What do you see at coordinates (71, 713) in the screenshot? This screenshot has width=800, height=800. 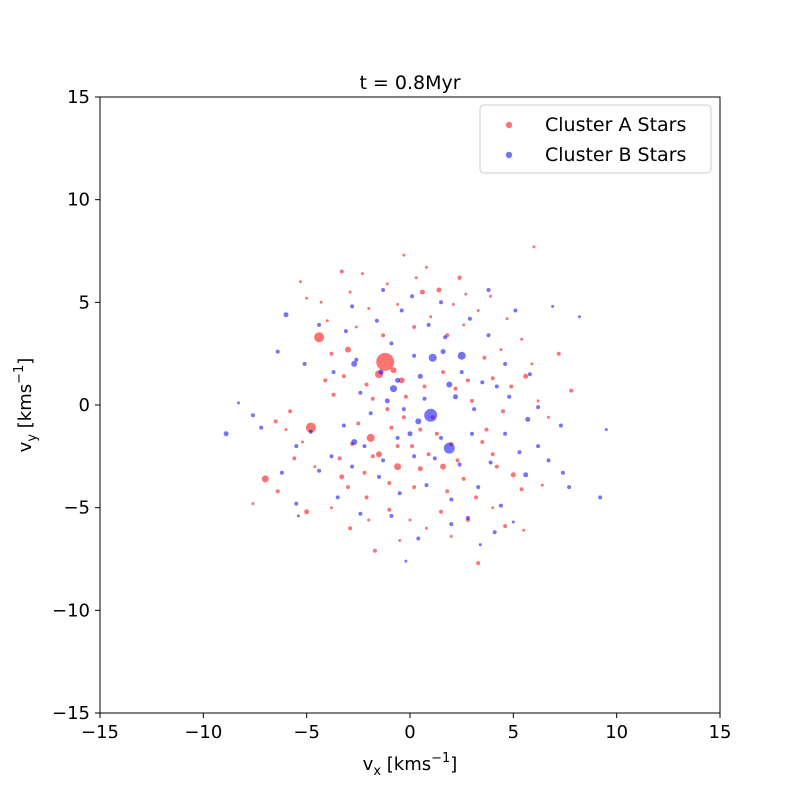 I see `y-tick-label: −15` at bounding box center [71, 713].